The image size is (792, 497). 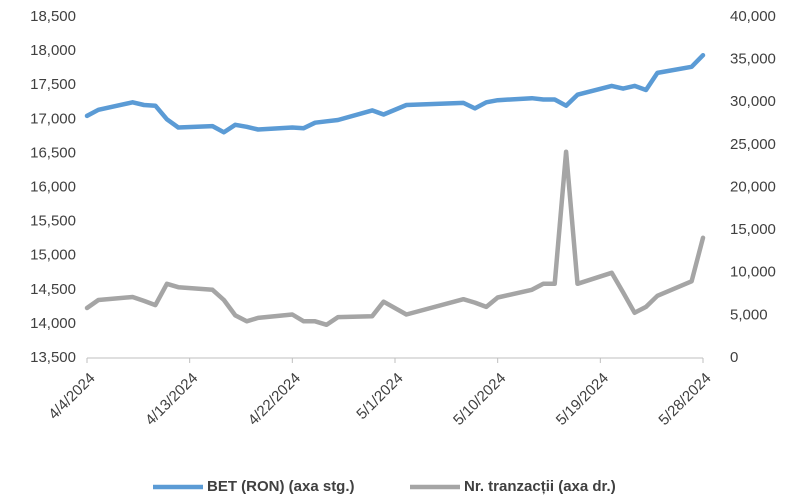 What do you see at coordinates (753, 59) in the screenshot?
I see `y2-tick-label: 35,000` at bounding box center [753, 59].